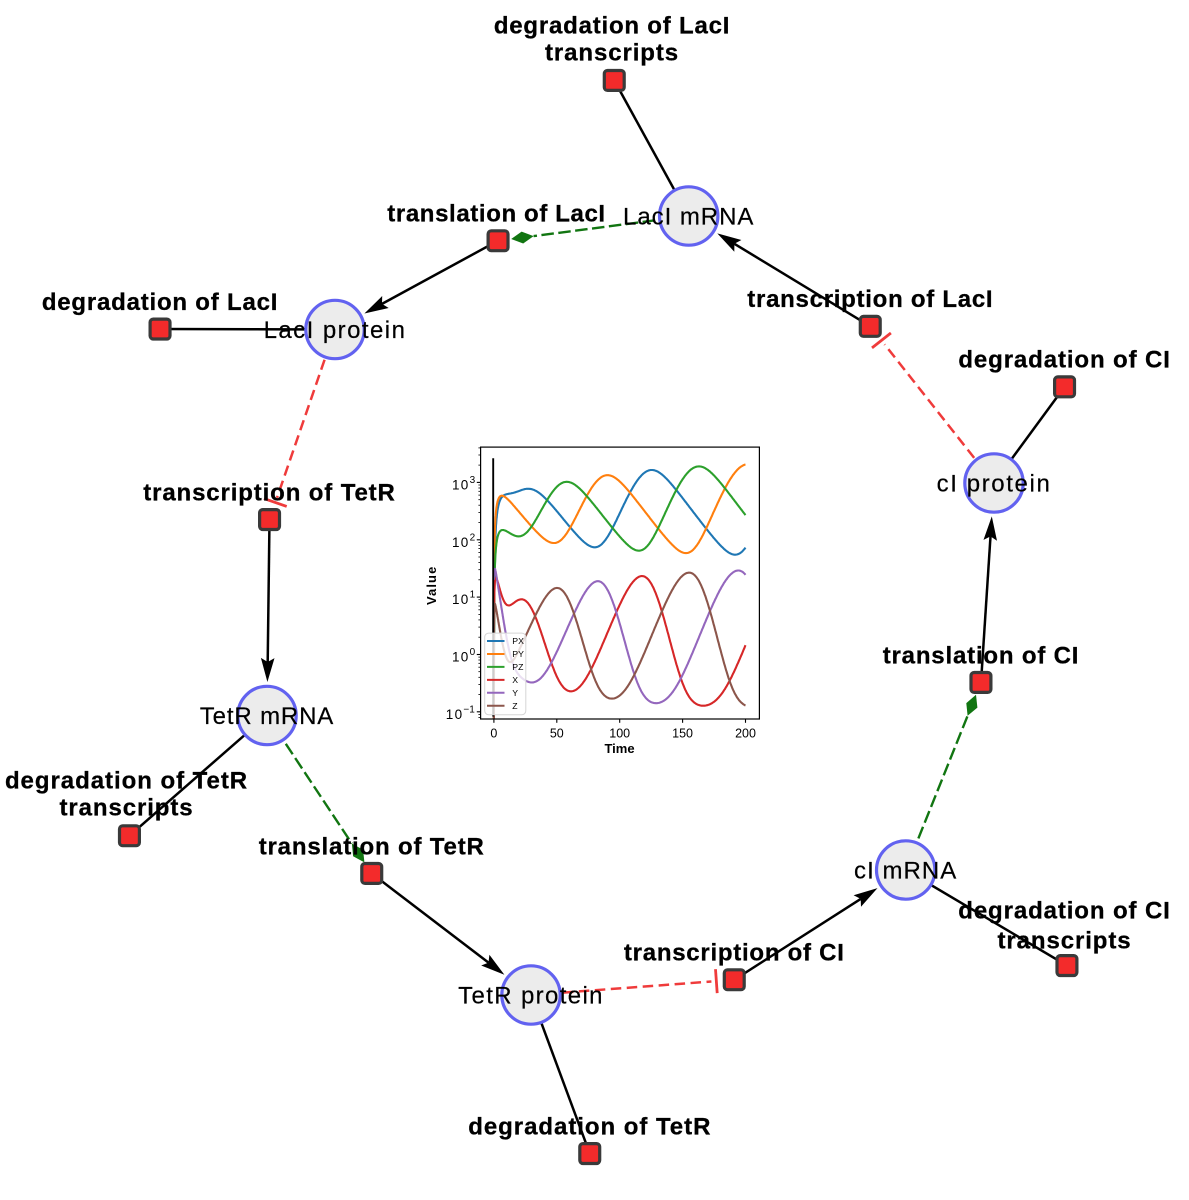 This screenshot has height=1200, width=1189. I want to click on svg-text: LacI protein, so click(335, 330).